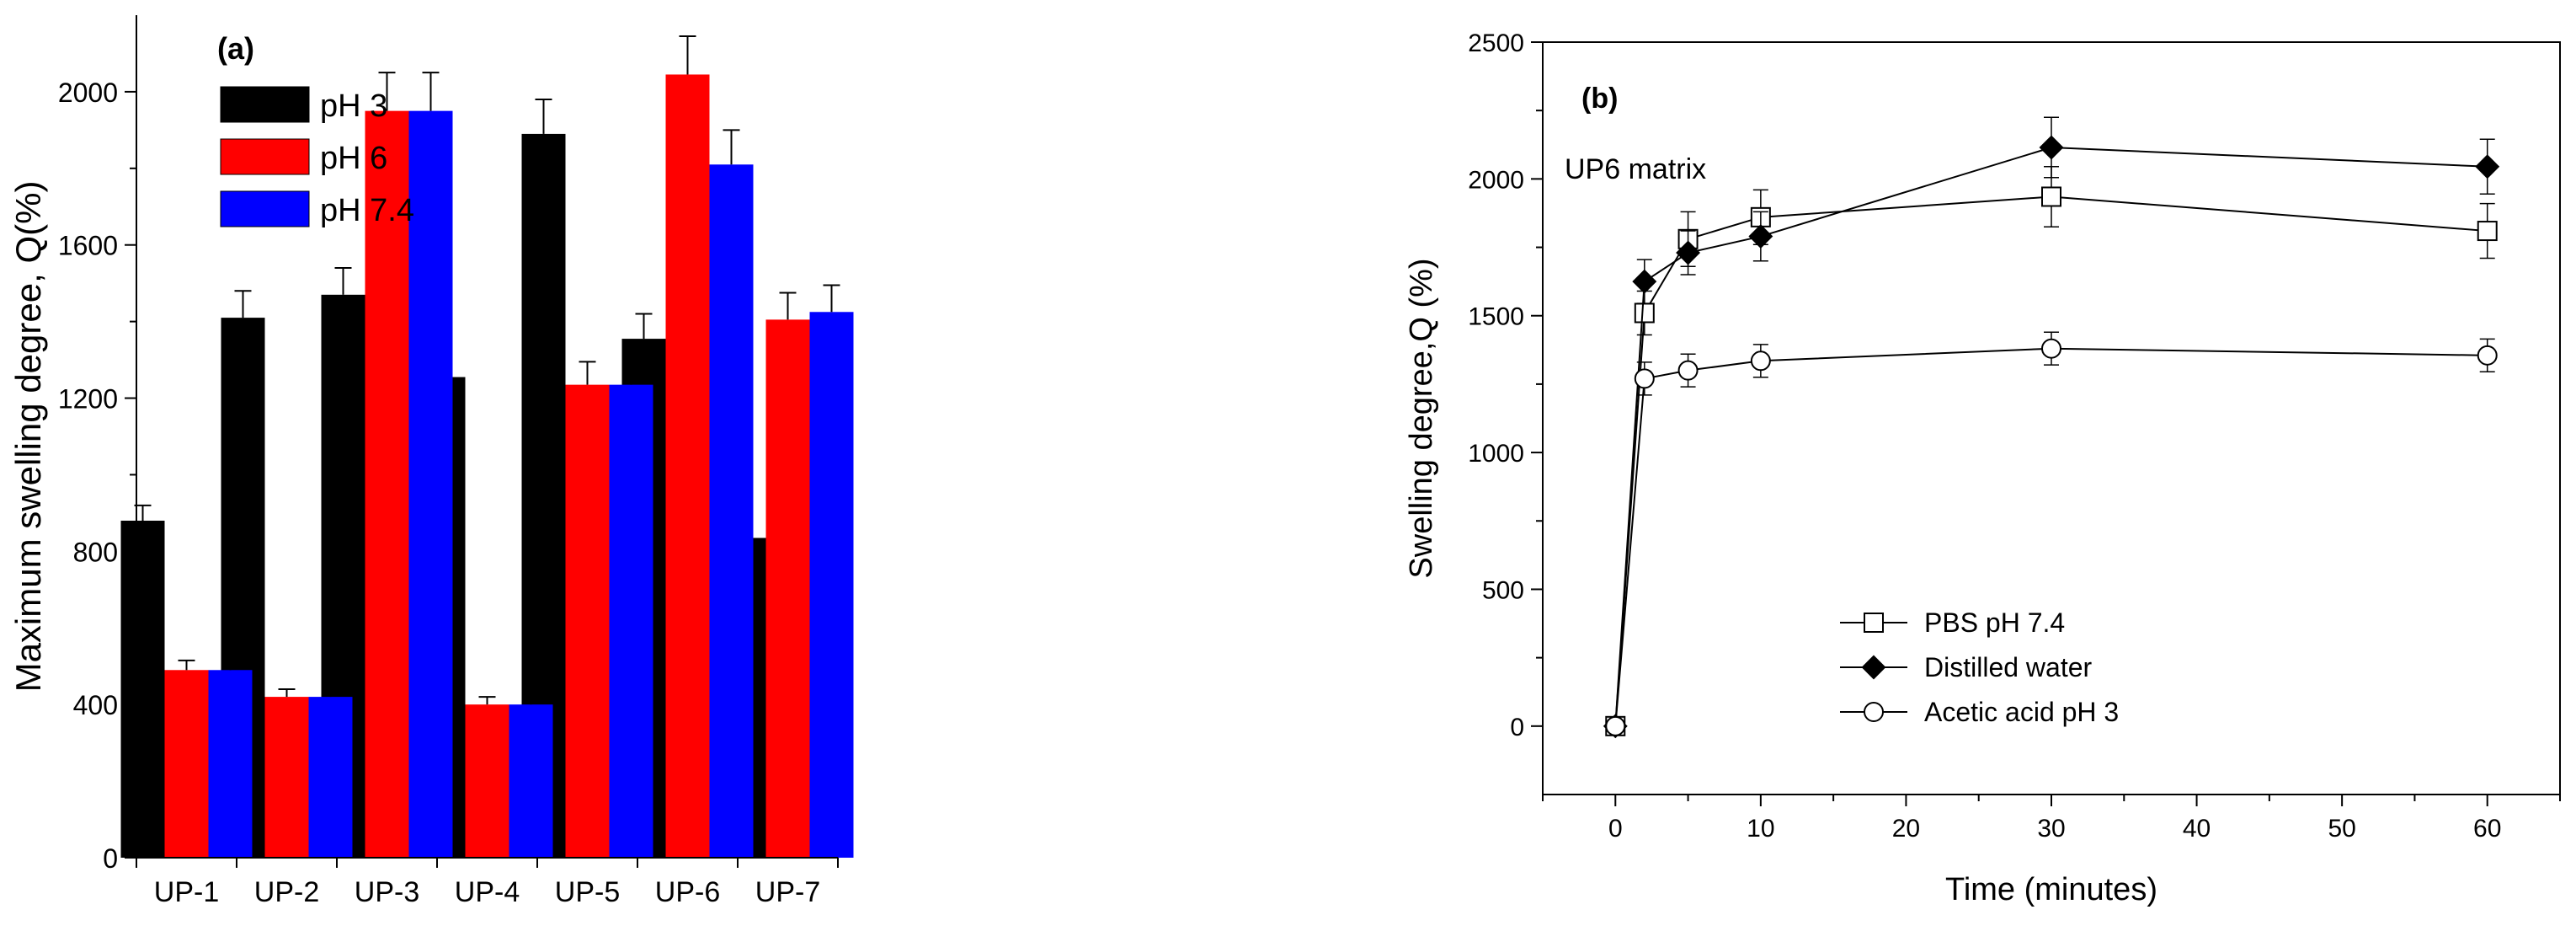  I want to click on y-tick-label: 400, so click(95, 705).